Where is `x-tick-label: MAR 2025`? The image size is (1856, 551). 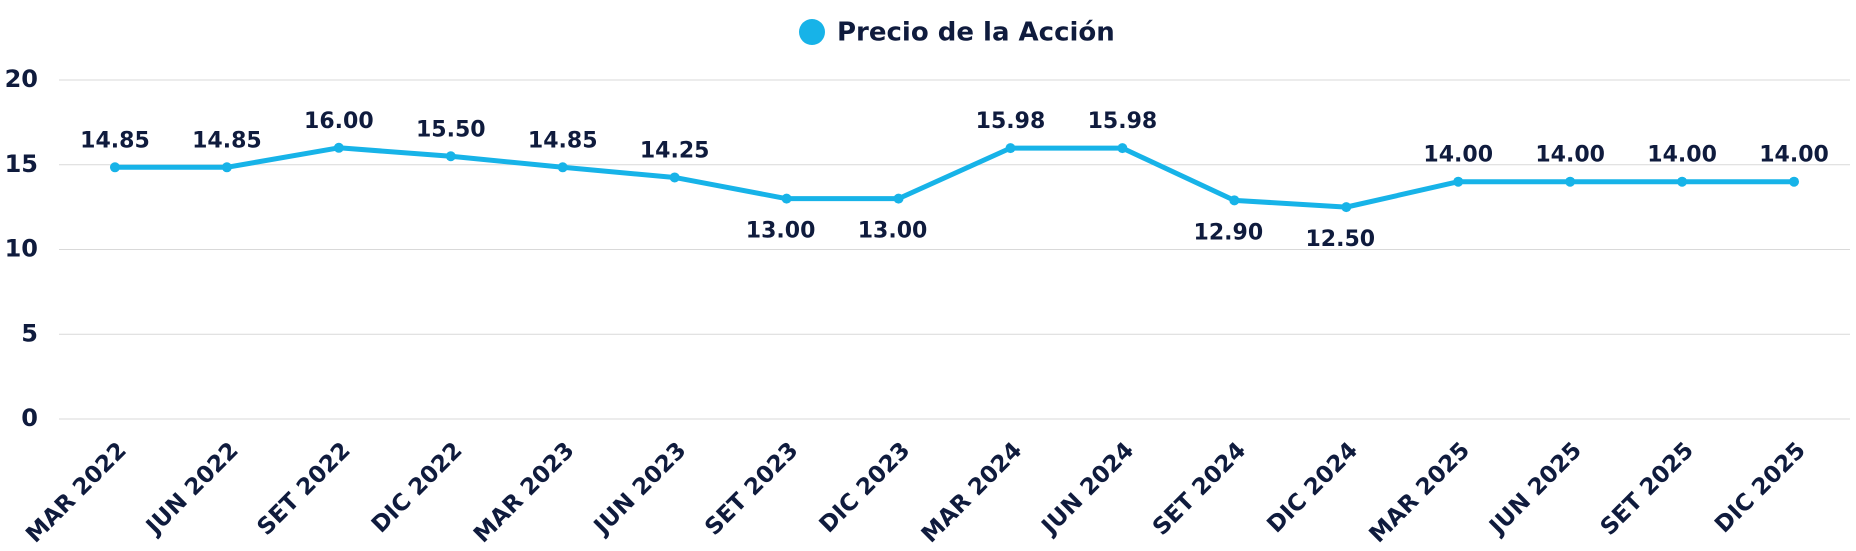
x-tick-label: MAR 2025 is located at coordinates (1419, 492).